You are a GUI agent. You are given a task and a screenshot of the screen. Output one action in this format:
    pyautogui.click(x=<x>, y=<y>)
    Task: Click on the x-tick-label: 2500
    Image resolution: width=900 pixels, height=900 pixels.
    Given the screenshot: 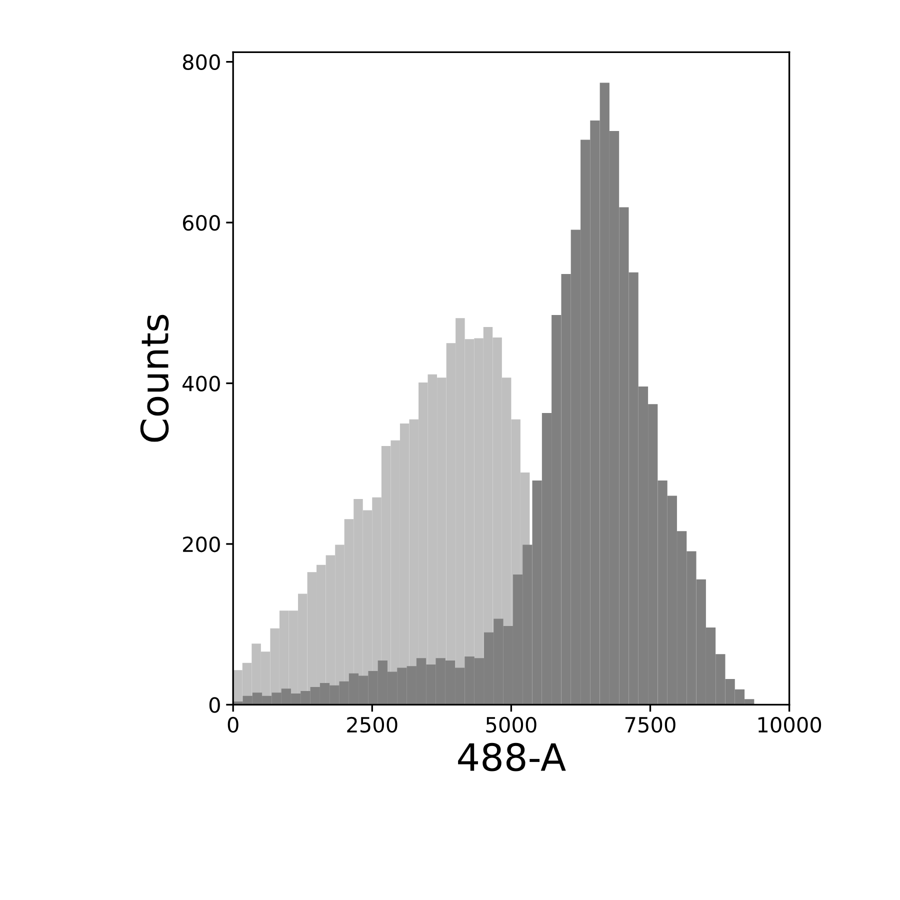 What is the action you would take?
    pyautogui.click(x=372, y=724)
    